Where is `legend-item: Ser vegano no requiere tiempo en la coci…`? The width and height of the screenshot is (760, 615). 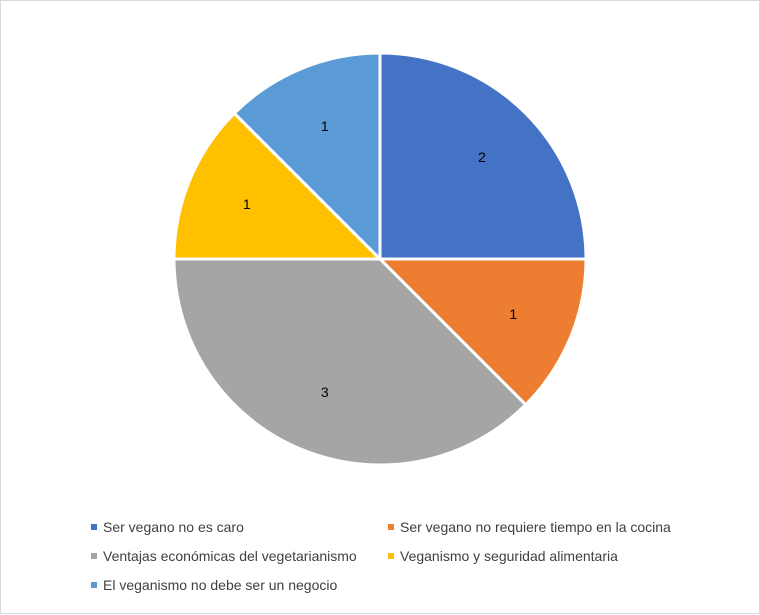
legend-item: Ser vegano no requiere tiempo en la coci… is located at coordinates (553, 526).